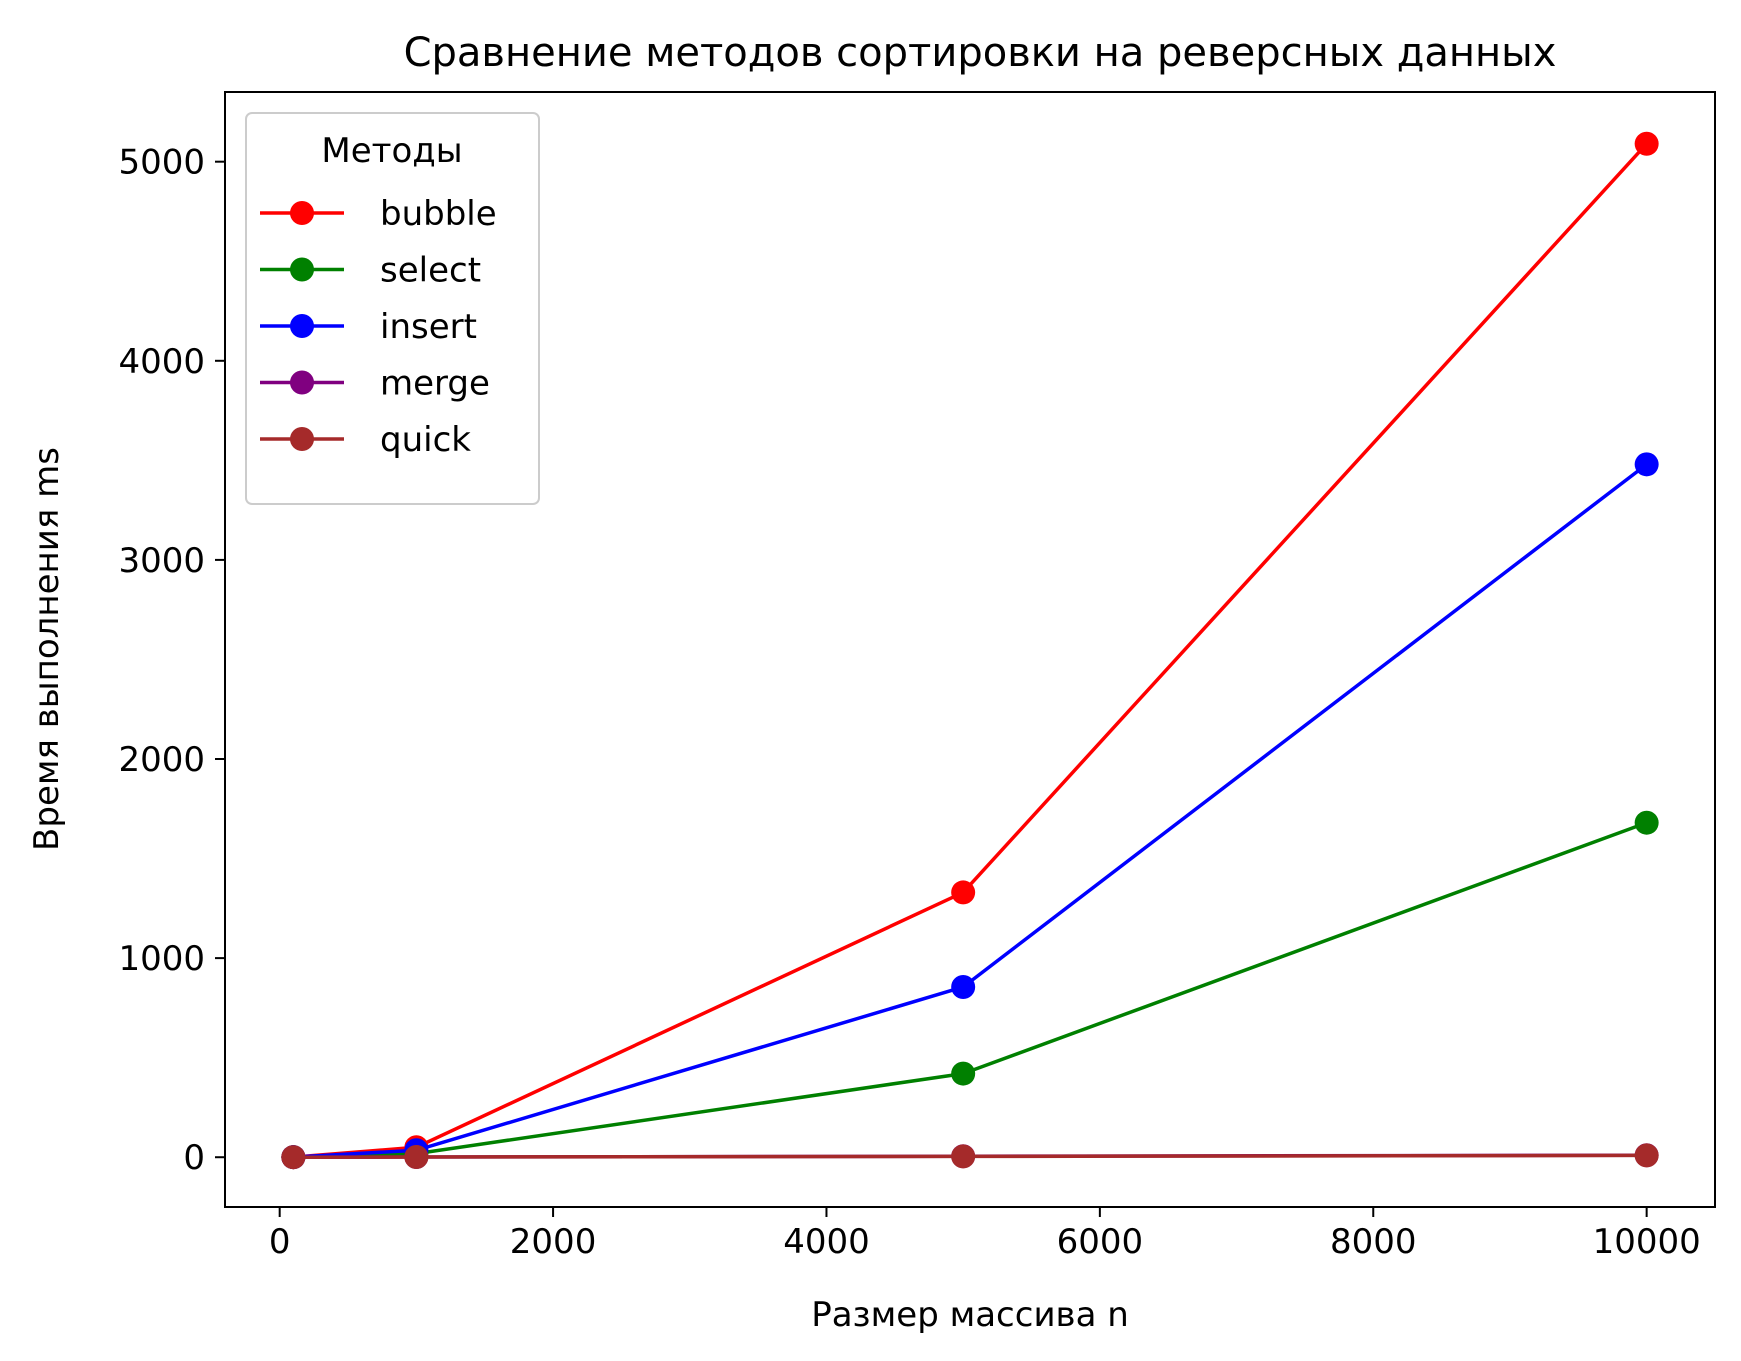 The image size is (1741, 1361). Describe the element at coordinates (1373, 1242) in the screenshot. I see `x-tick-label: 8000` at that location.